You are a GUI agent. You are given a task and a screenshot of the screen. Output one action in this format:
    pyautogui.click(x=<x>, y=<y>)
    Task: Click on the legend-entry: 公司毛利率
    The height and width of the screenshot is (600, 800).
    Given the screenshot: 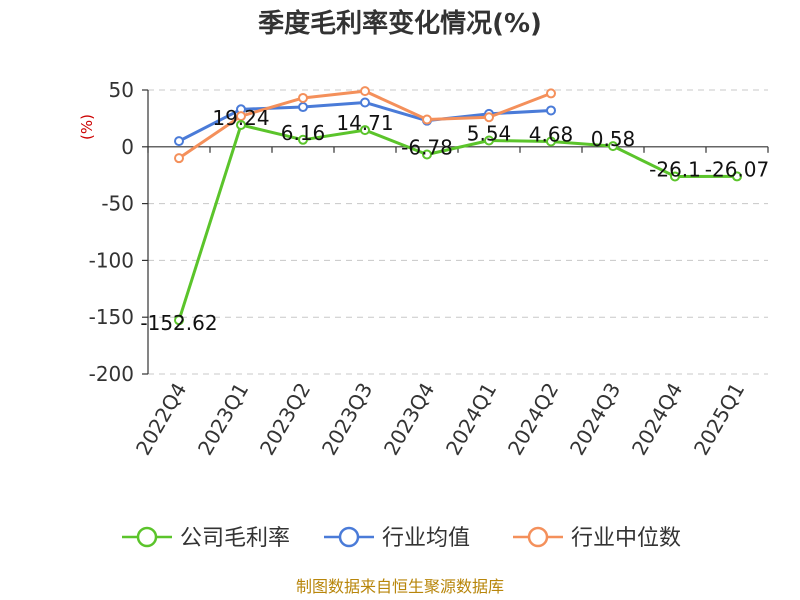 What is the action you would take?
    pyautogui.click(x=235, y=538)
    